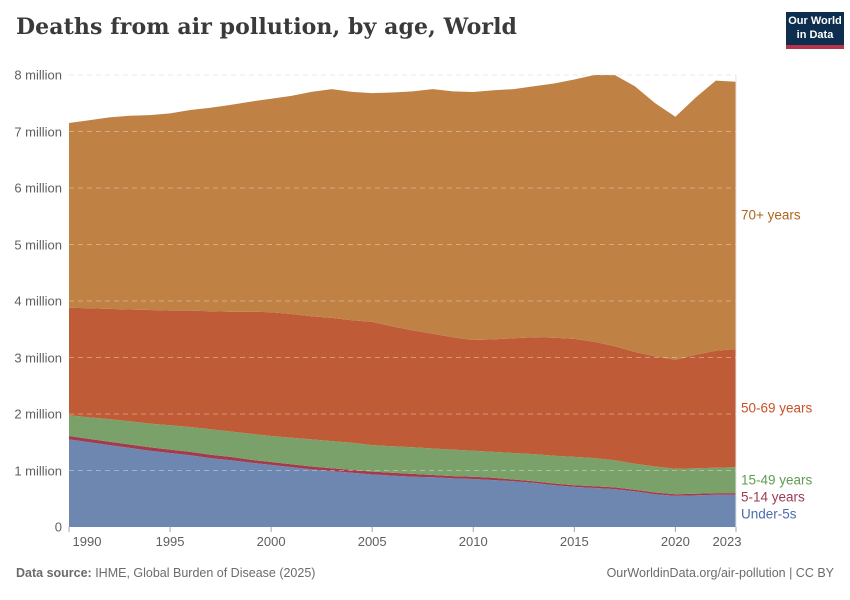 The width and height of the screenshot is (850, 600). I want to click on series-label-5-14-years: 5-14 years, so click(773, 497).